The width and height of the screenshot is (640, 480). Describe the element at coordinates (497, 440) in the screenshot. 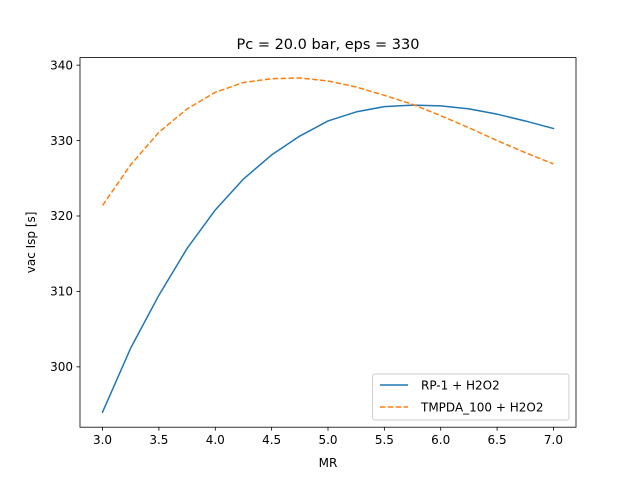

I see `x-tick-label: 6.5` at that location.